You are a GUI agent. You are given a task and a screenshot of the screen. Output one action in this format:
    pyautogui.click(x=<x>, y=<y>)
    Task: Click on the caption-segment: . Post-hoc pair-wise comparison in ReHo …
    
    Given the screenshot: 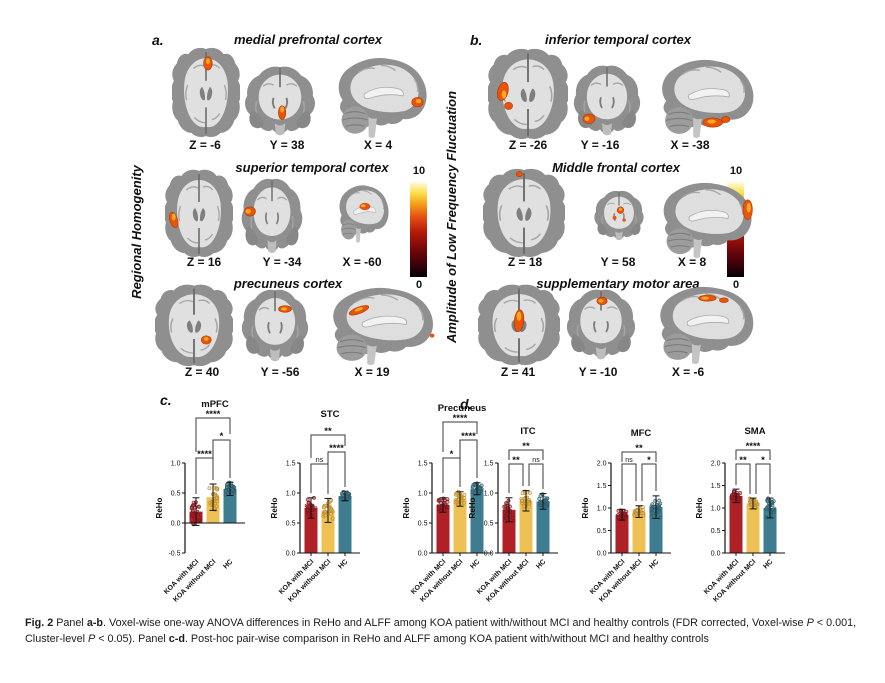 What is the action you would take?
    pyautogui.click(x=446, y=638)
    